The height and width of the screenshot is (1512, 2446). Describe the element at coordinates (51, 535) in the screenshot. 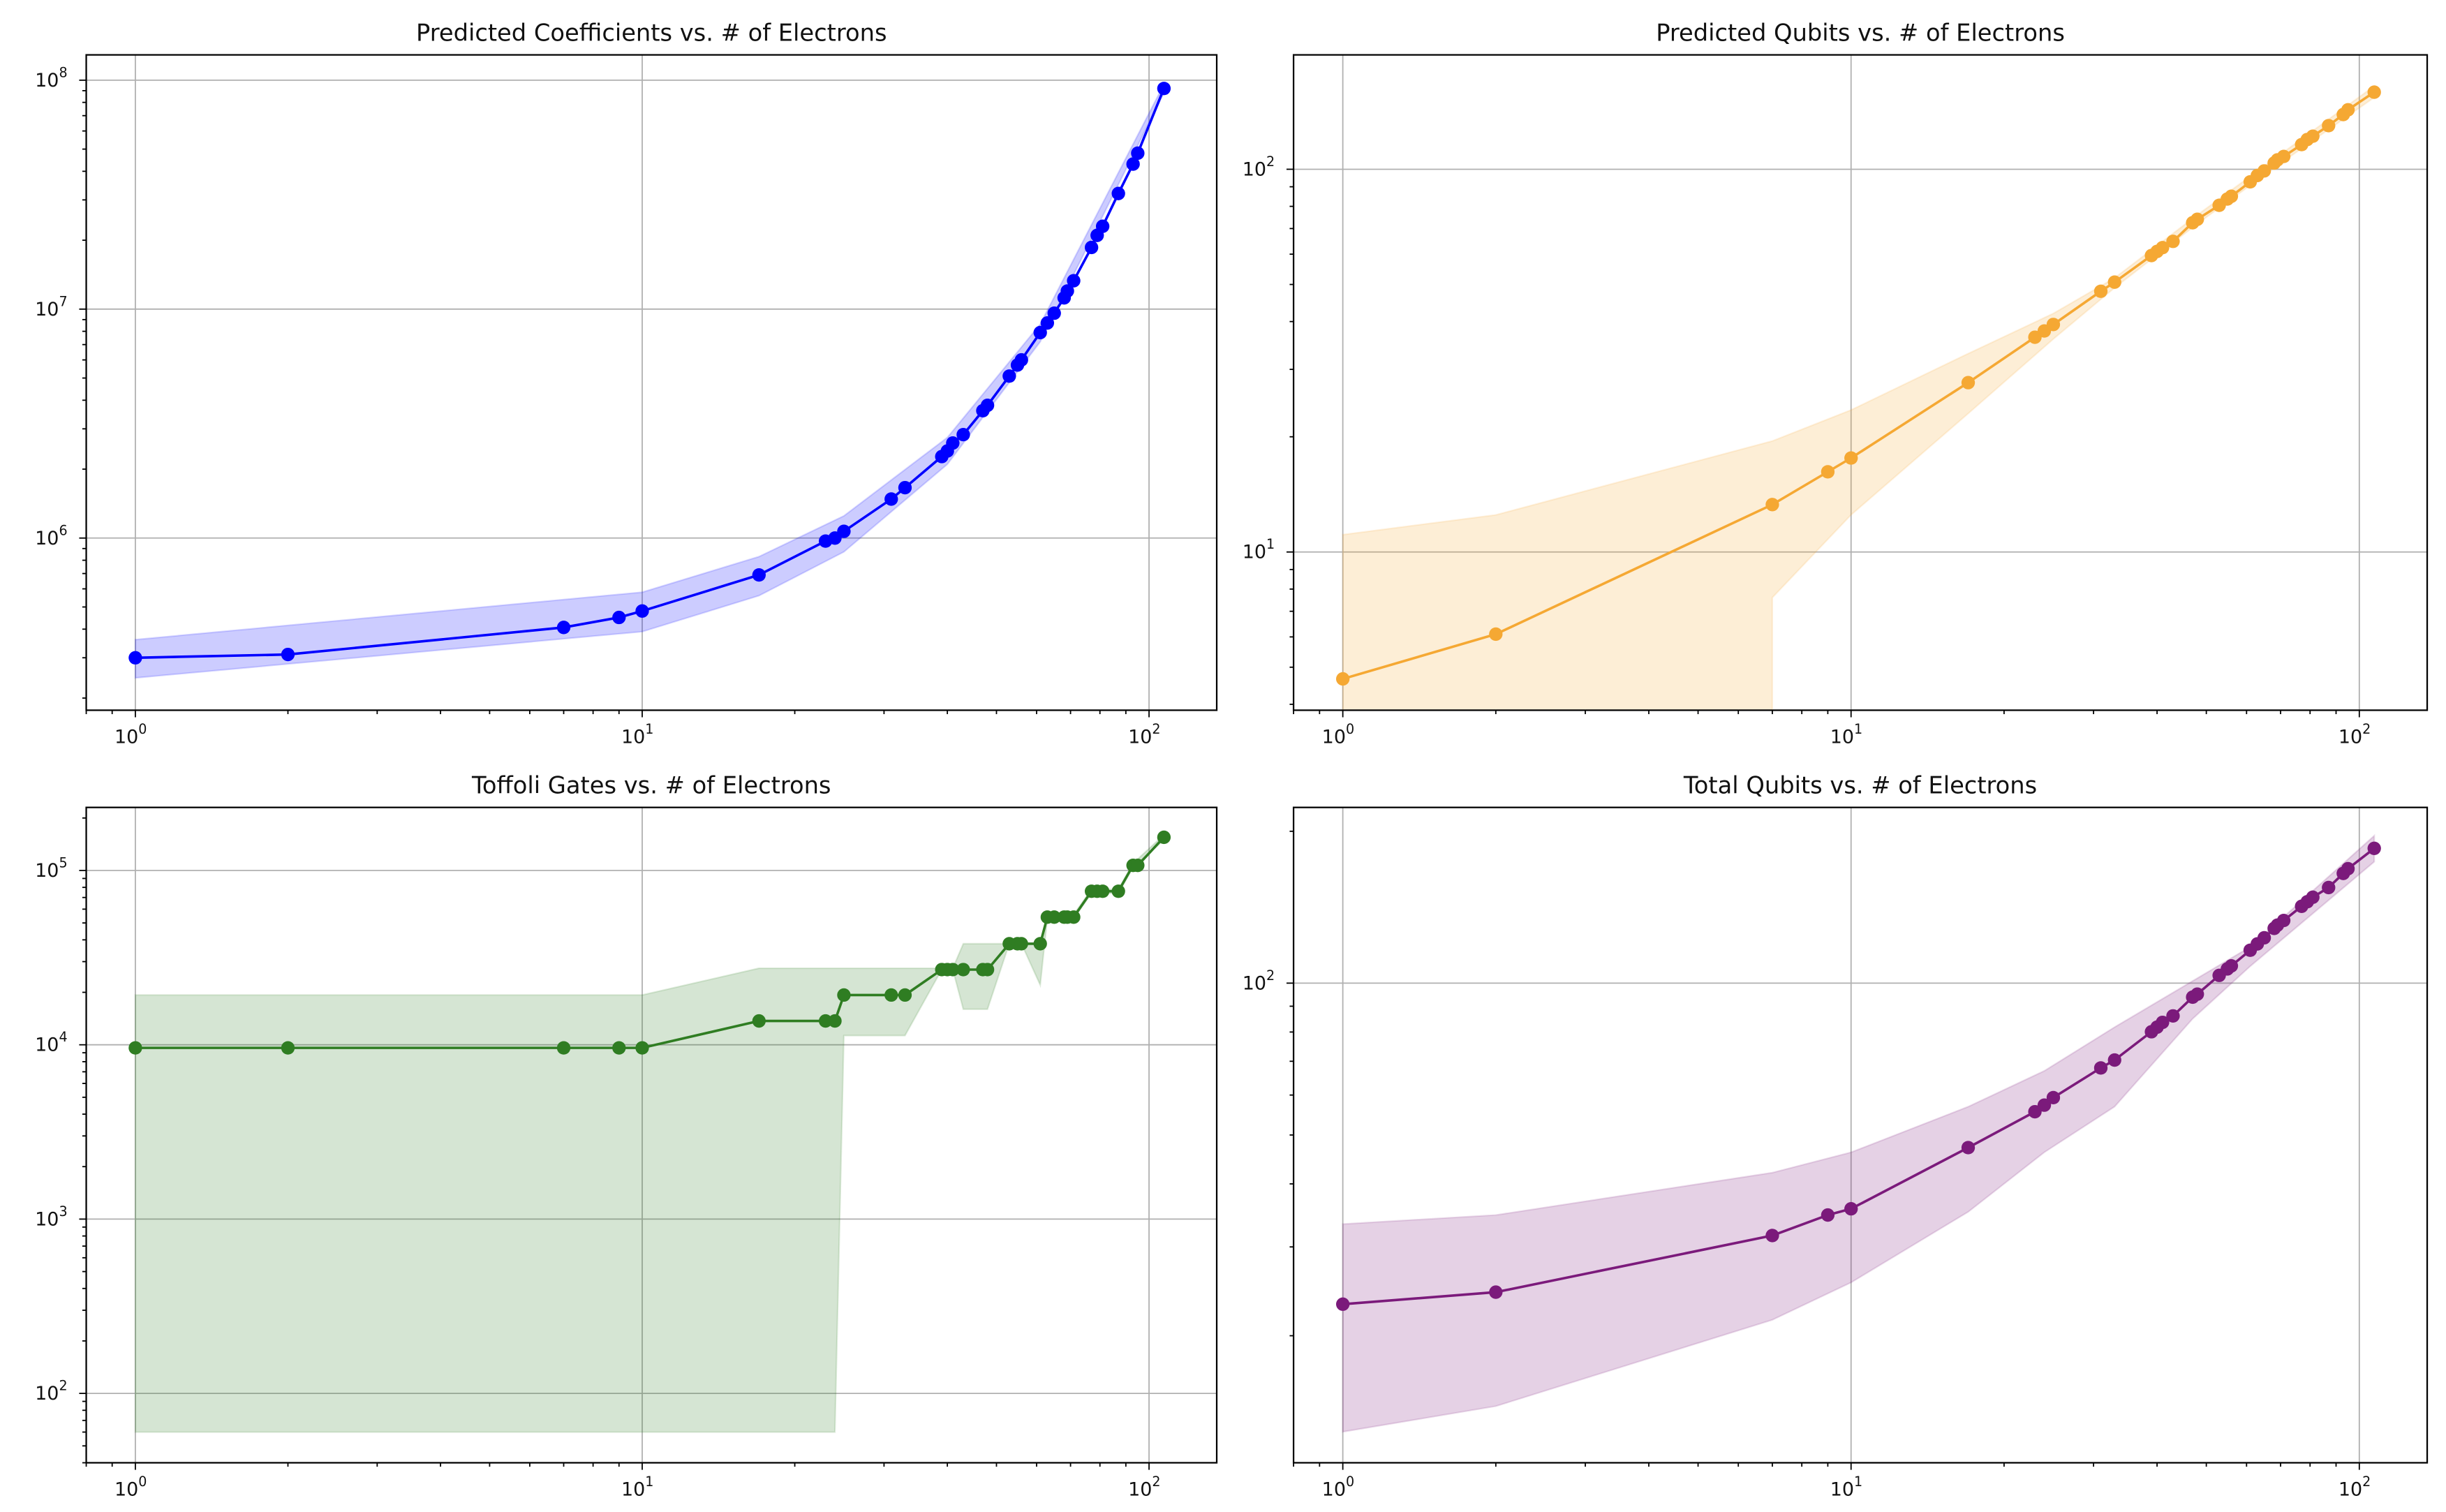

I see `y-tick-label: 10⁶` at that location.